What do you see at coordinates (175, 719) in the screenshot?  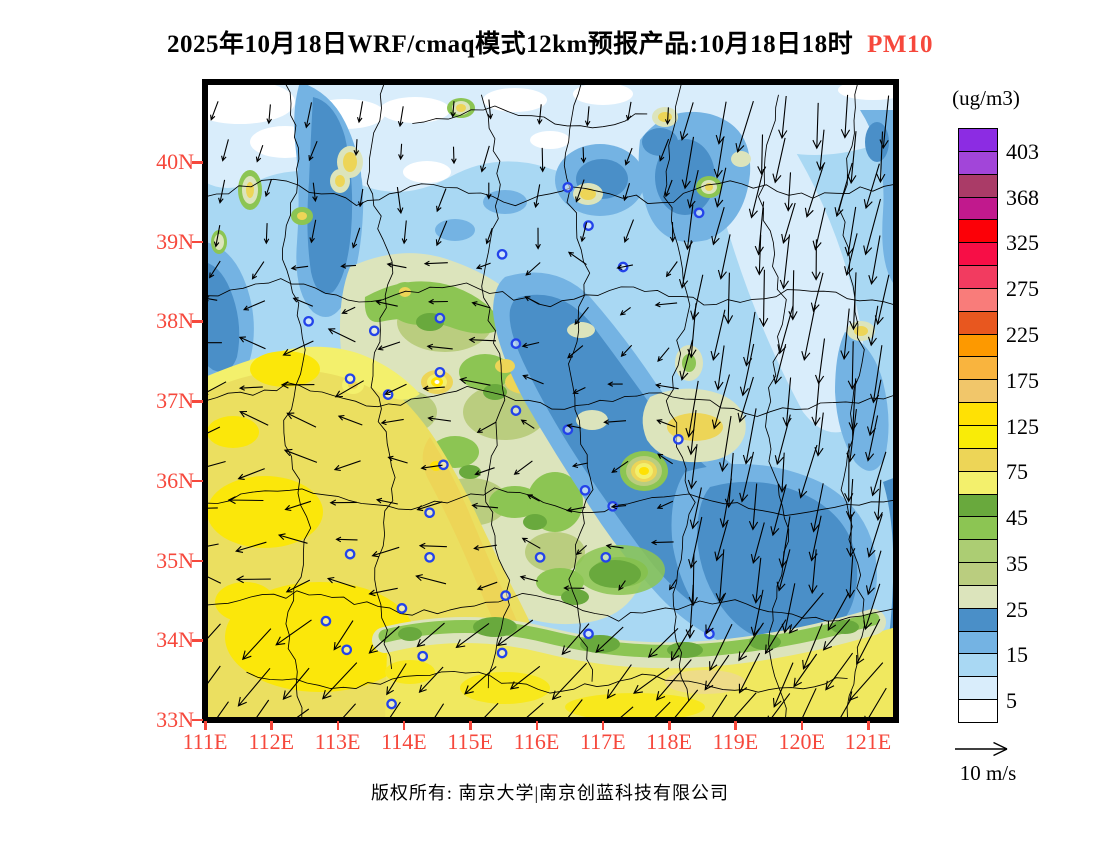 I see `lat-label-33N: 33N` at bounding box center [175, 719].